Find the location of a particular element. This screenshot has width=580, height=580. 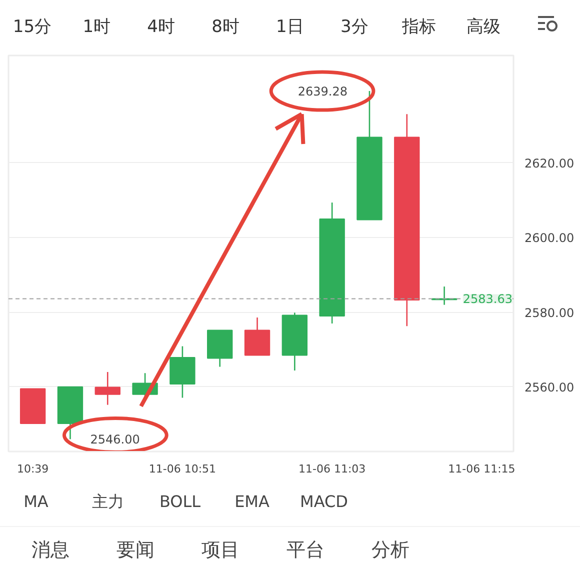

x-tick-label: 10:39 is located at coordinates (32, 469).